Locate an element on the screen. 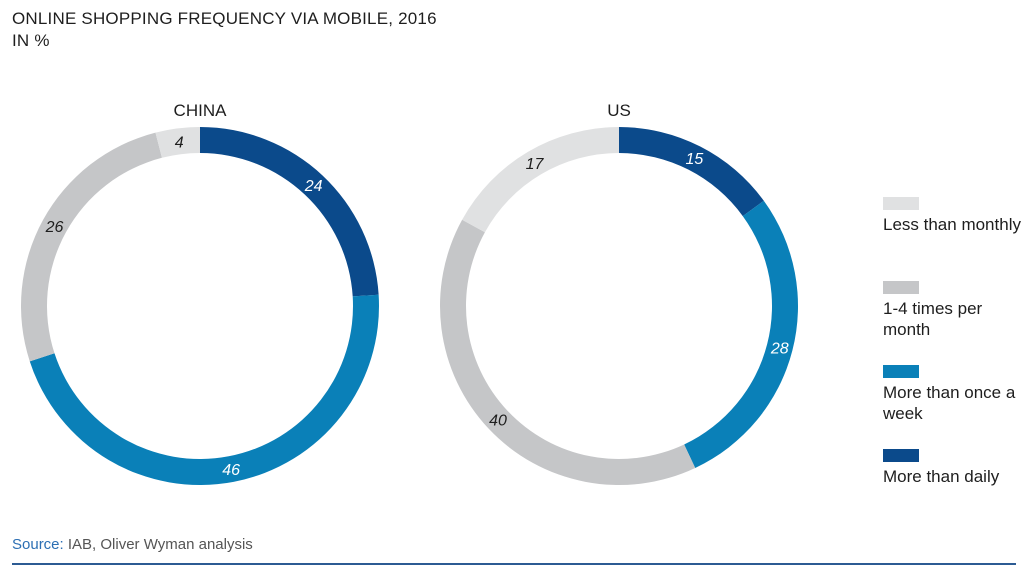  legend-item-more-than-daily: More than daily is located at coordinates (953, 491).